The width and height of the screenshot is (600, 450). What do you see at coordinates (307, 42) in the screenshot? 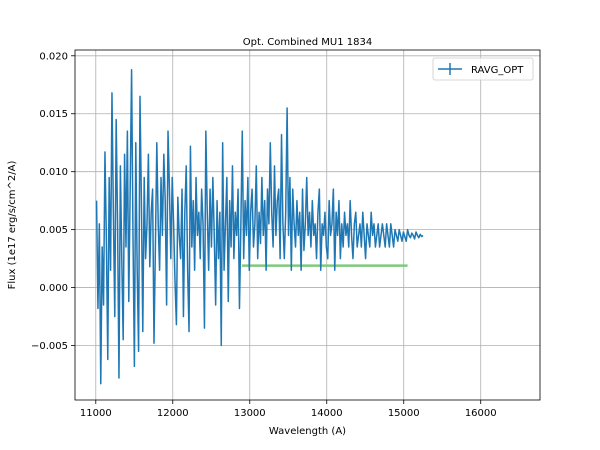
I see `chart-title: Opt. Combined MU1 1834` at bounding box center [307, 42].